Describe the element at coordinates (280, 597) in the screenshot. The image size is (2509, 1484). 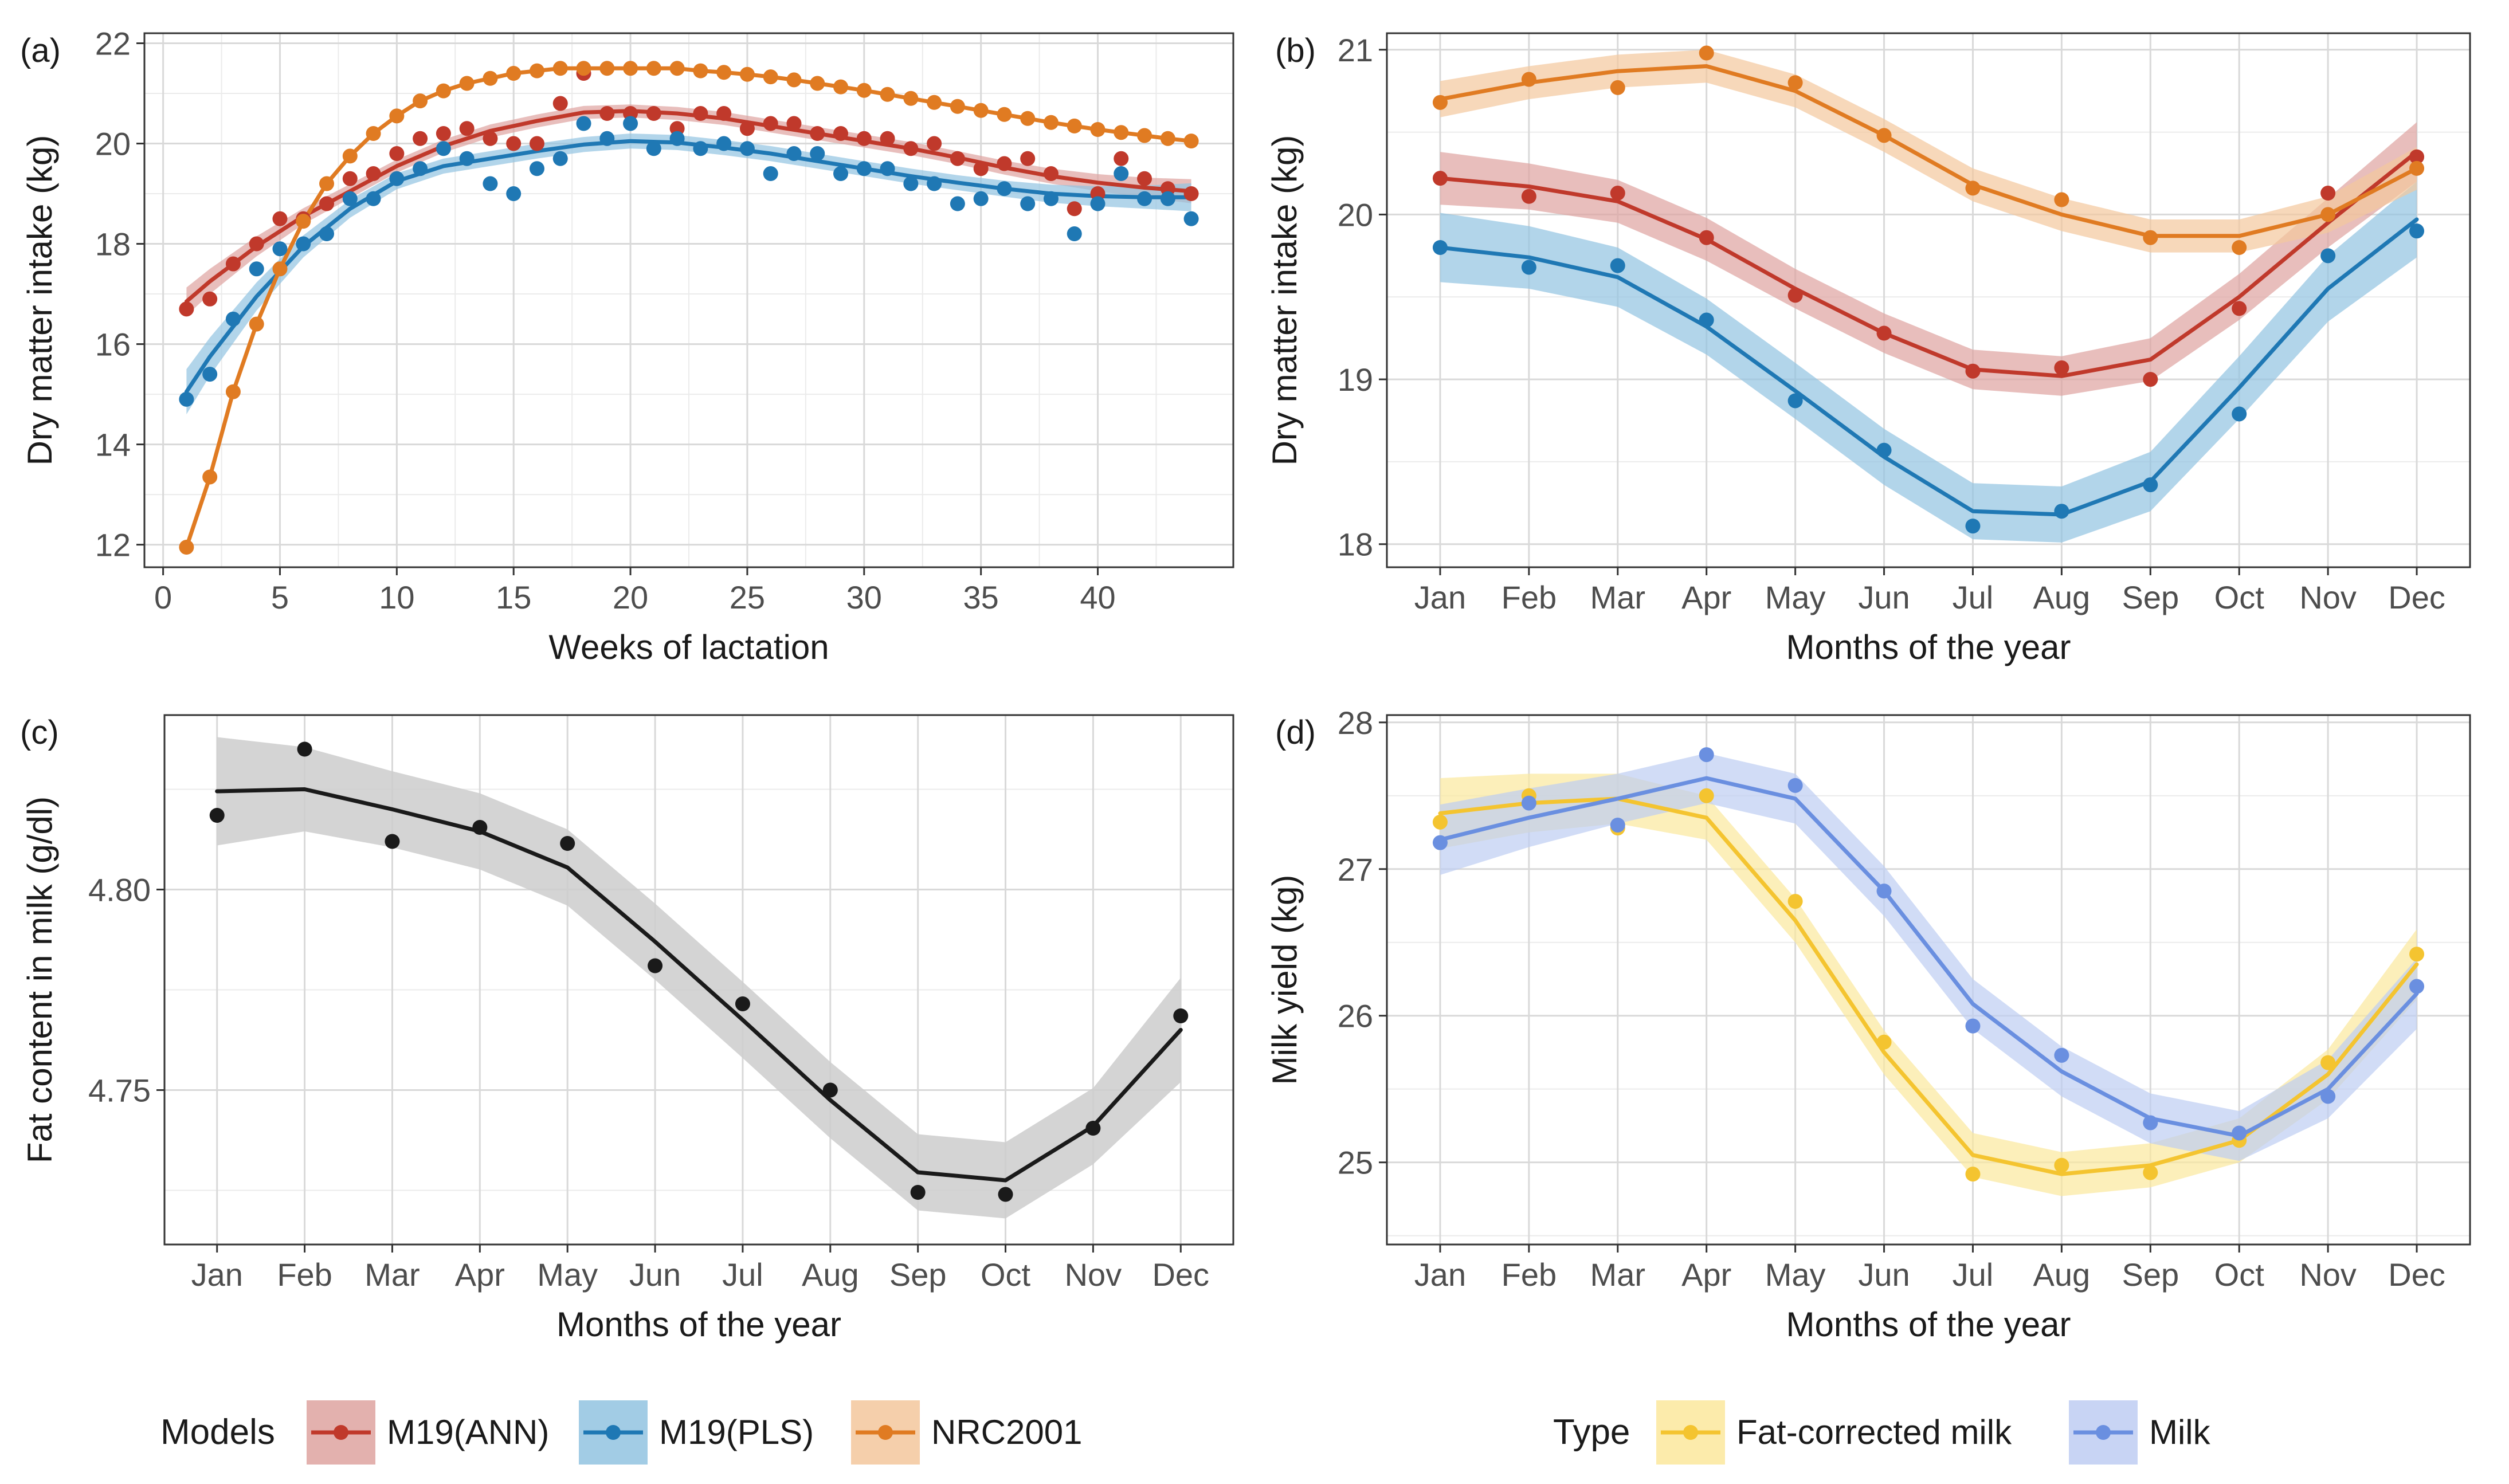
I see `x-tick-label: 5` at that location.